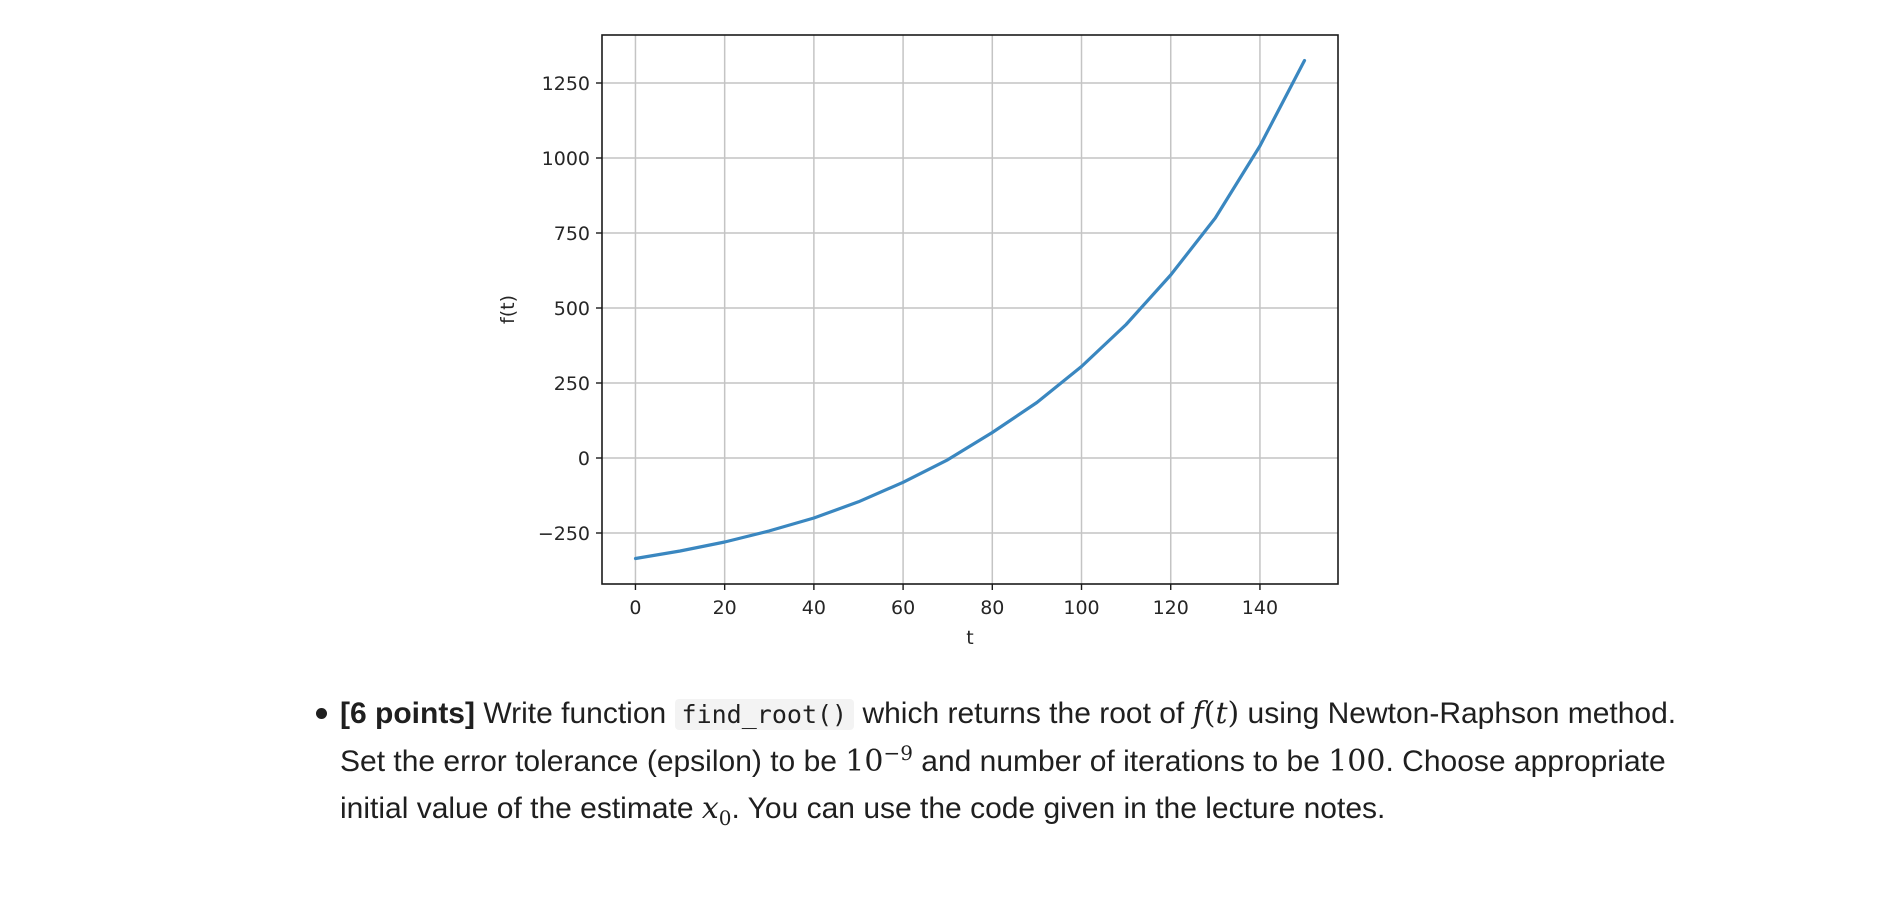  What do you see at coordinates (953, 601) in the screenshot?
I see `x-axis-ticks: 0 20 40 60 80 100 120 140` at bounding box center [953, 601].